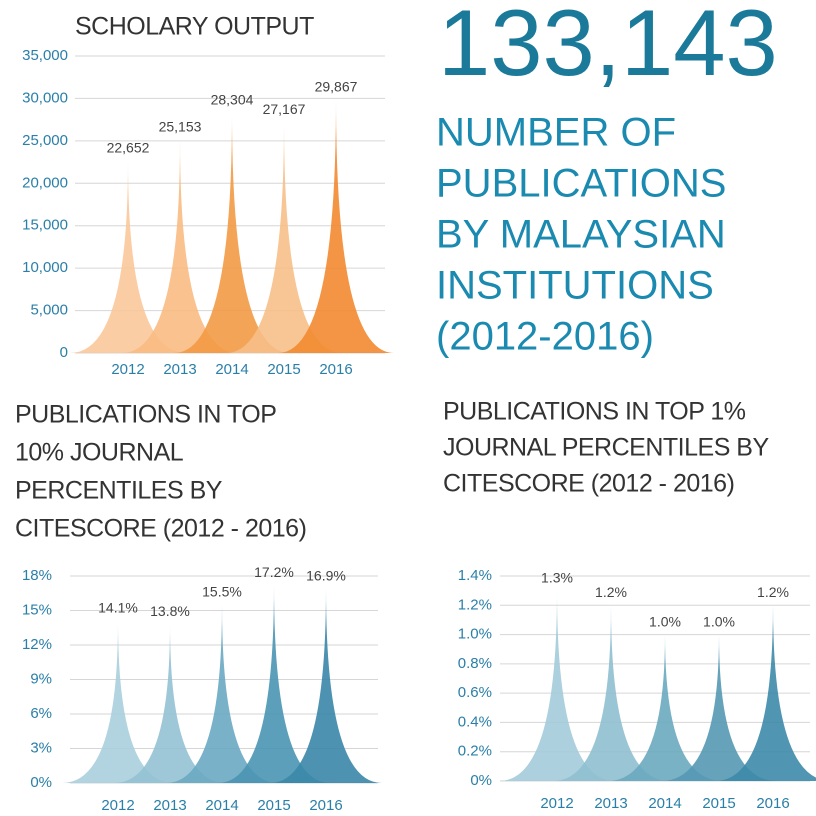 The width and height of the screenshot is (816, 816). What do you see at coordinates (41, 713) in the screenshot?
I see `y-tick-label: 6%` at bounding box center [41, 713].